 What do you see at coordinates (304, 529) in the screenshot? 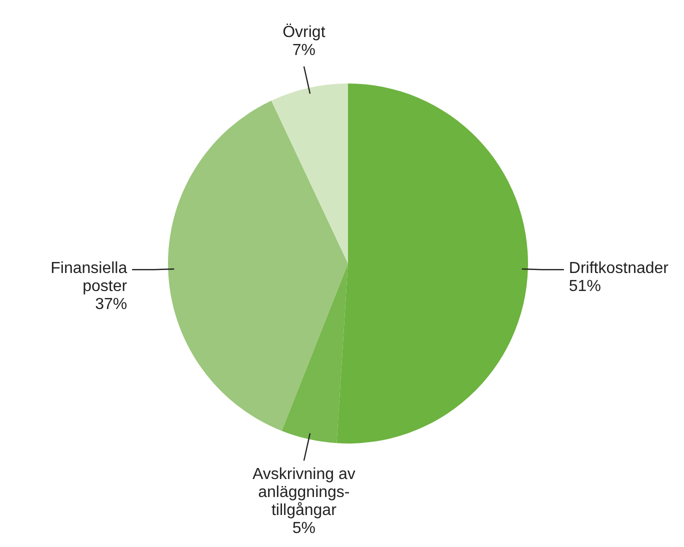
I see `data-label: 5%` at bounding box center [304, 529].